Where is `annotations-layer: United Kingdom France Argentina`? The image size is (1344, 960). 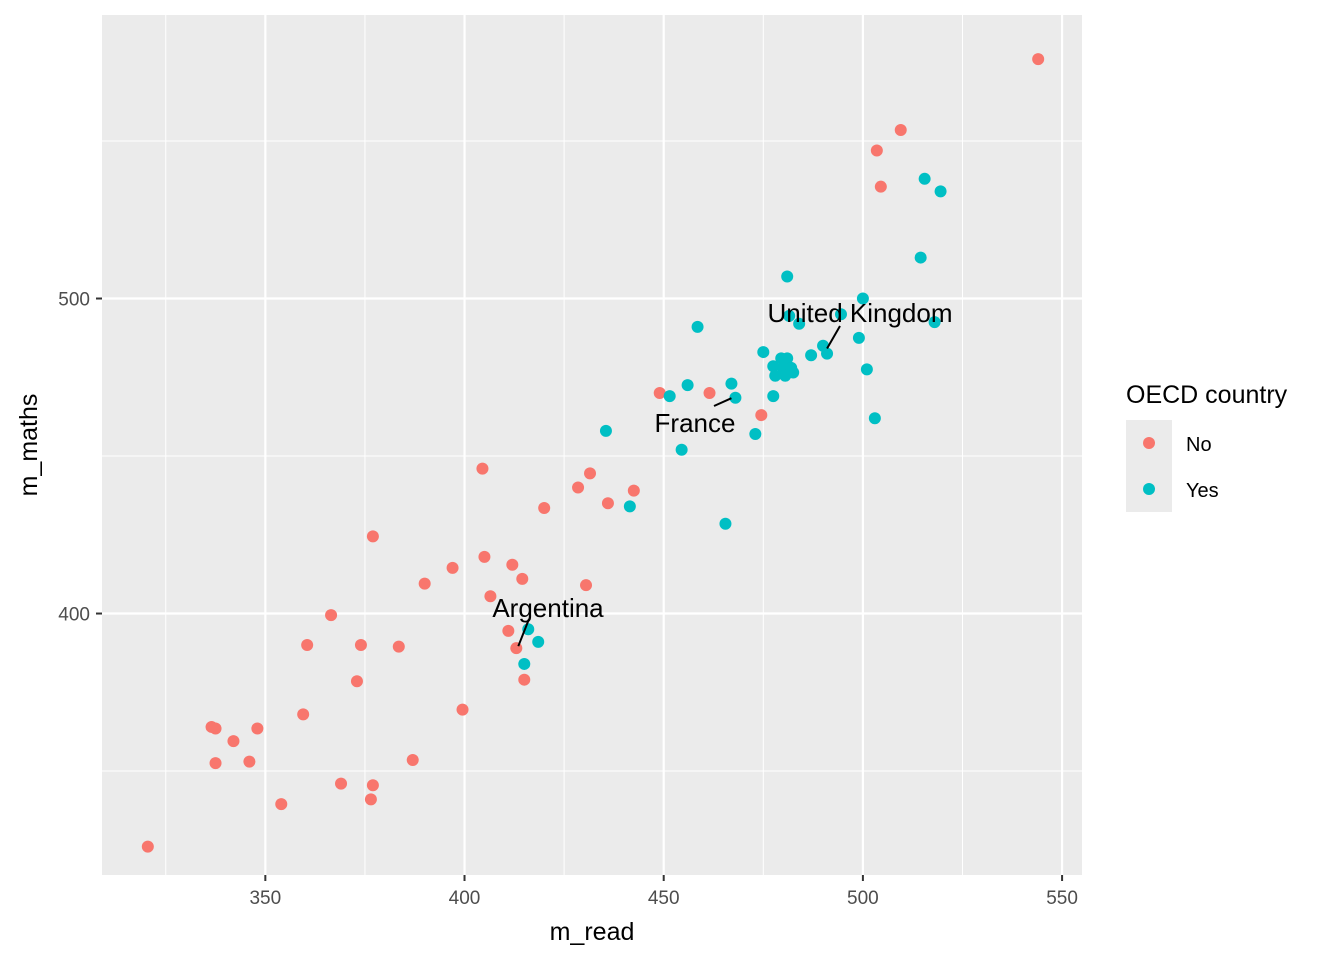 annotations-layer: United Kingdom France Argentina is located at coordinates (722, 472).